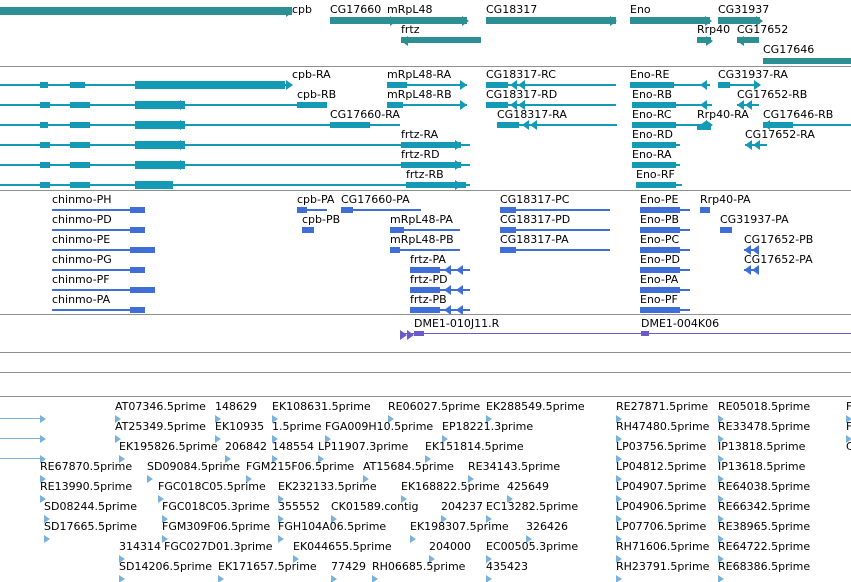  I want to click on transcript-label: cpb-RB, so click(317, 94).